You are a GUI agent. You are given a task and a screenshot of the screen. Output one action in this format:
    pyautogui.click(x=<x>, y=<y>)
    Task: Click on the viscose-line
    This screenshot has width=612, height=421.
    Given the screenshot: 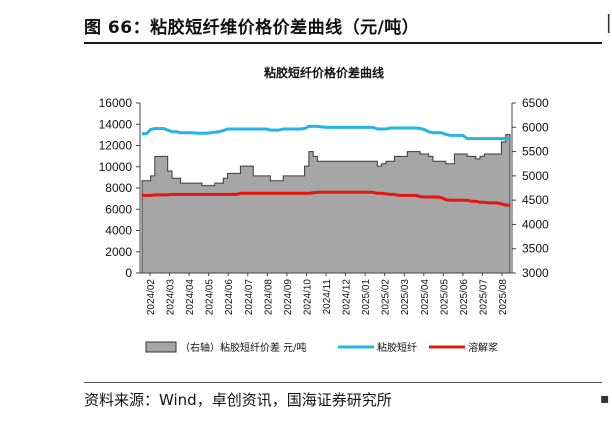 What is the action you would take?
    pyautogui.click(x=326, y=132)
    